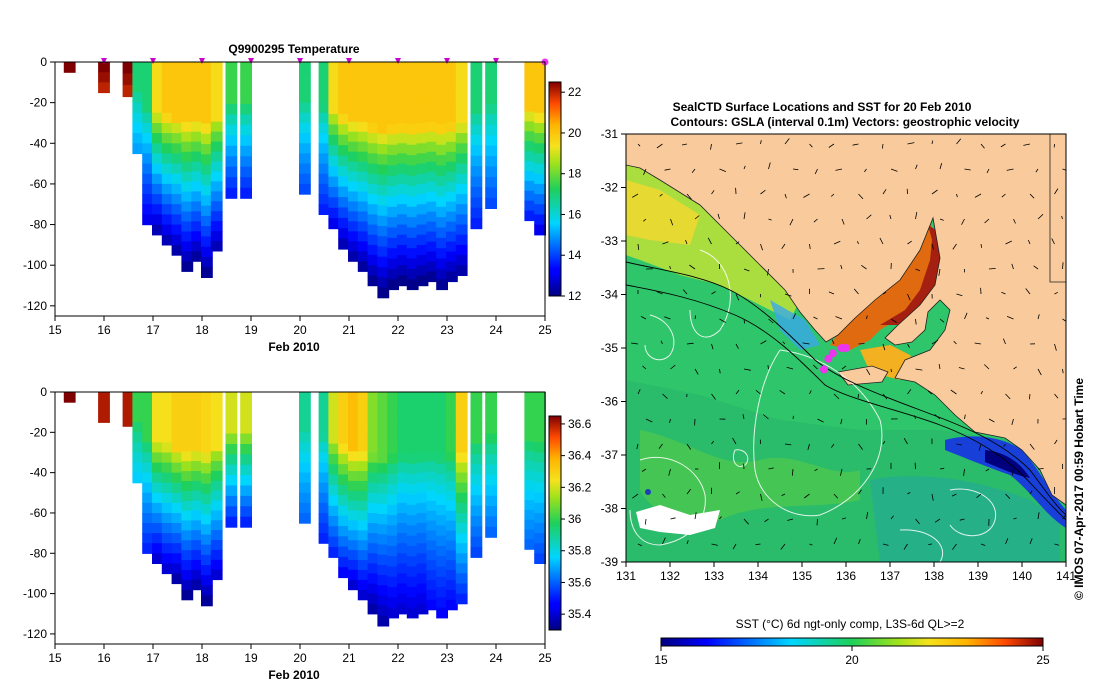  I want to click on surface-marker, so click(349, 61).